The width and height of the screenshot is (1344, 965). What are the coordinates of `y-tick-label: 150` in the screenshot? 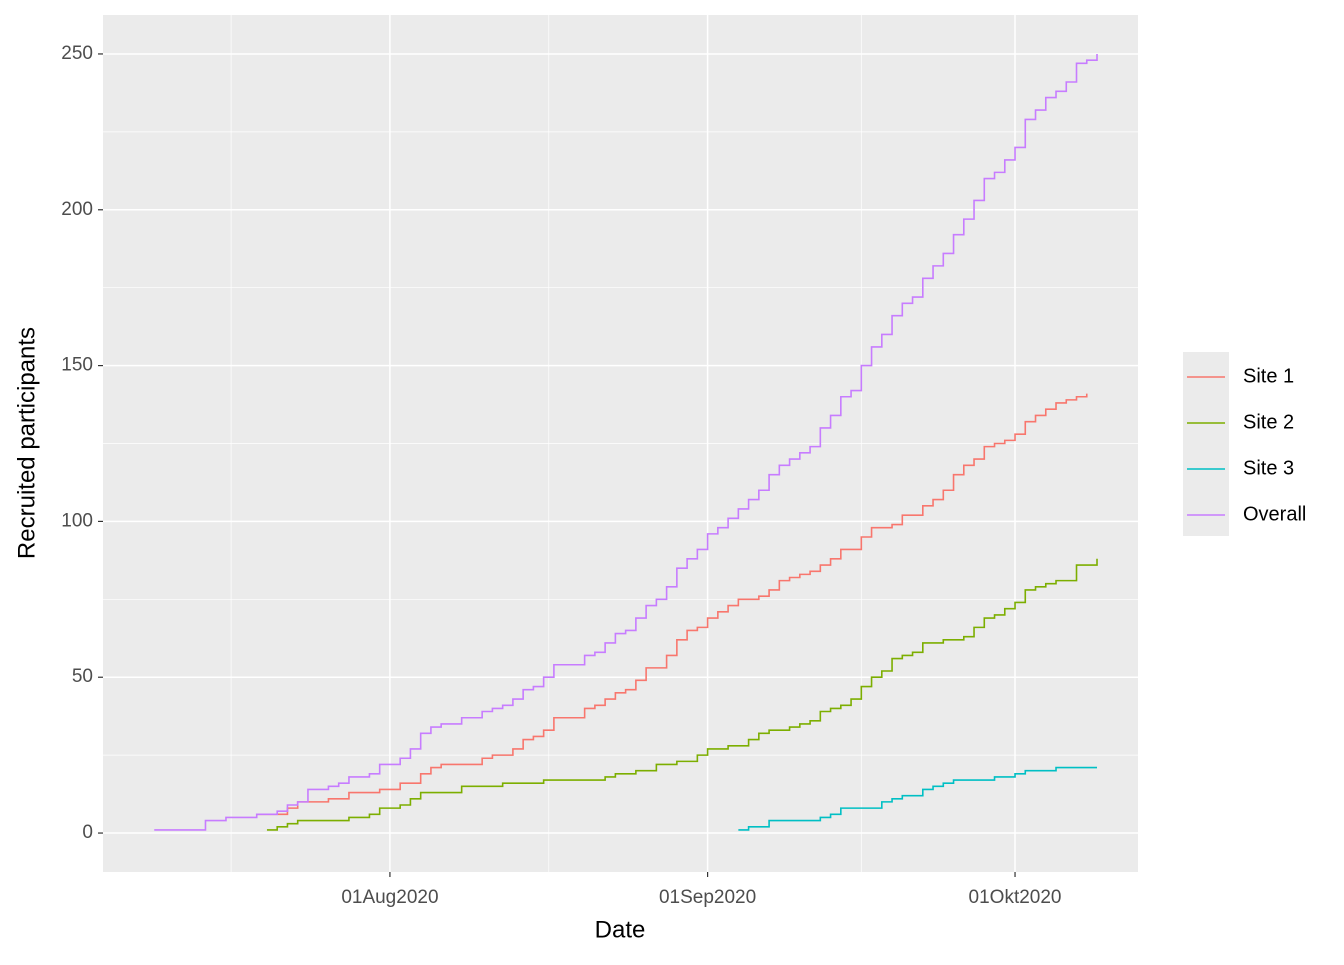 It's located at (77, 365).